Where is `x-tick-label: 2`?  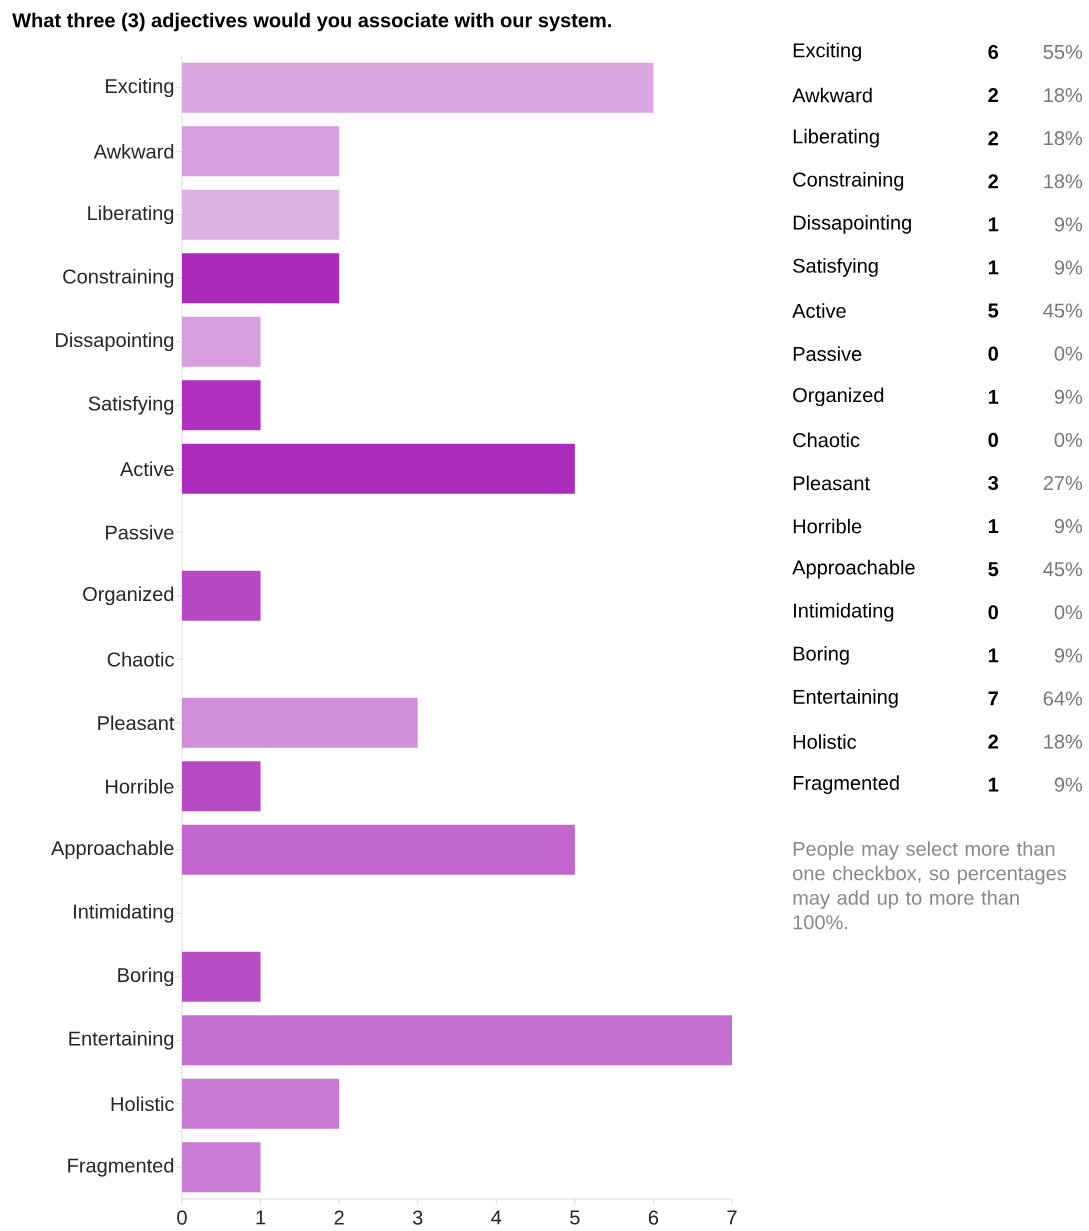
x-tick-label: 2 is located at coordinates (339, 1217).